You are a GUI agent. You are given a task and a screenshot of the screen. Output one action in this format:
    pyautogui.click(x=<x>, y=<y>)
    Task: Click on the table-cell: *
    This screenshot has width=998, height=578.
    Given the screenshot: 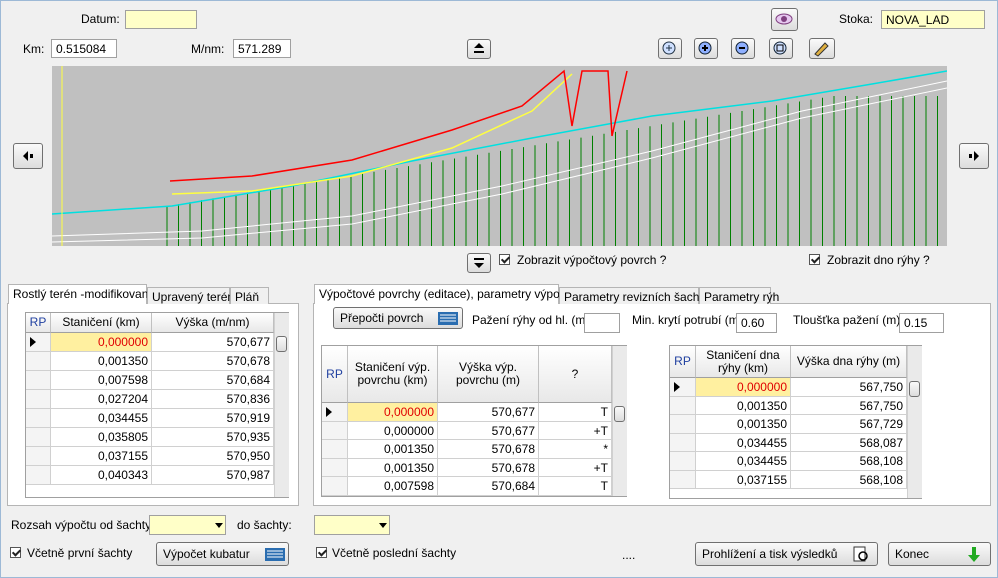 What is the action you would take?
    pyautogui.click(x=575, y=449)
    